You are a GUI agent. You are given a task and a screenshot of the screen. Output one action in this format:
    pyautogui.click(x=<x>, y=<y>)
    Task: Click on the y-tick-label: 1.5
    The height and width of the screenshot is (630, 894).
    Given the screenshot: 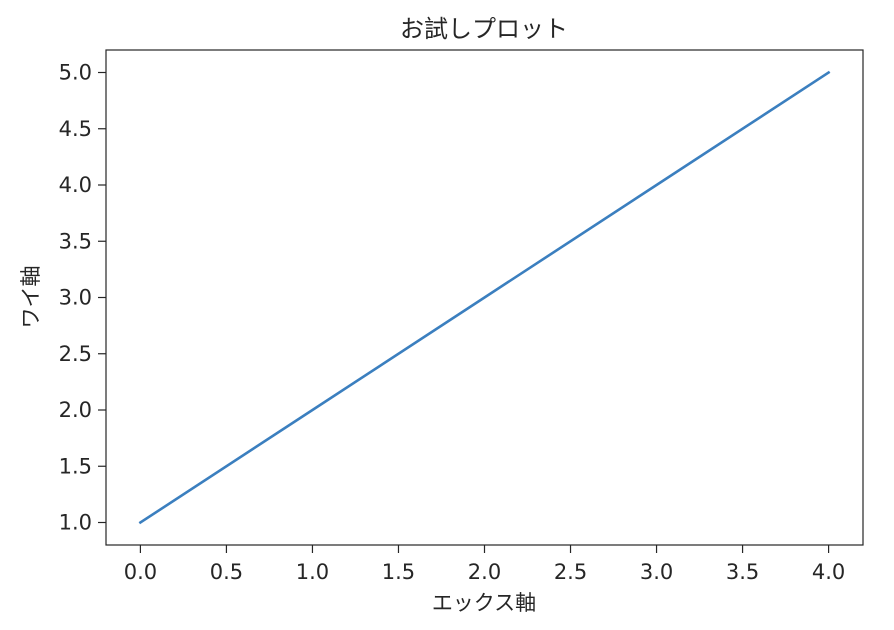 What is the action you would take?
    pyautogui.click(x=75, y=466)
    